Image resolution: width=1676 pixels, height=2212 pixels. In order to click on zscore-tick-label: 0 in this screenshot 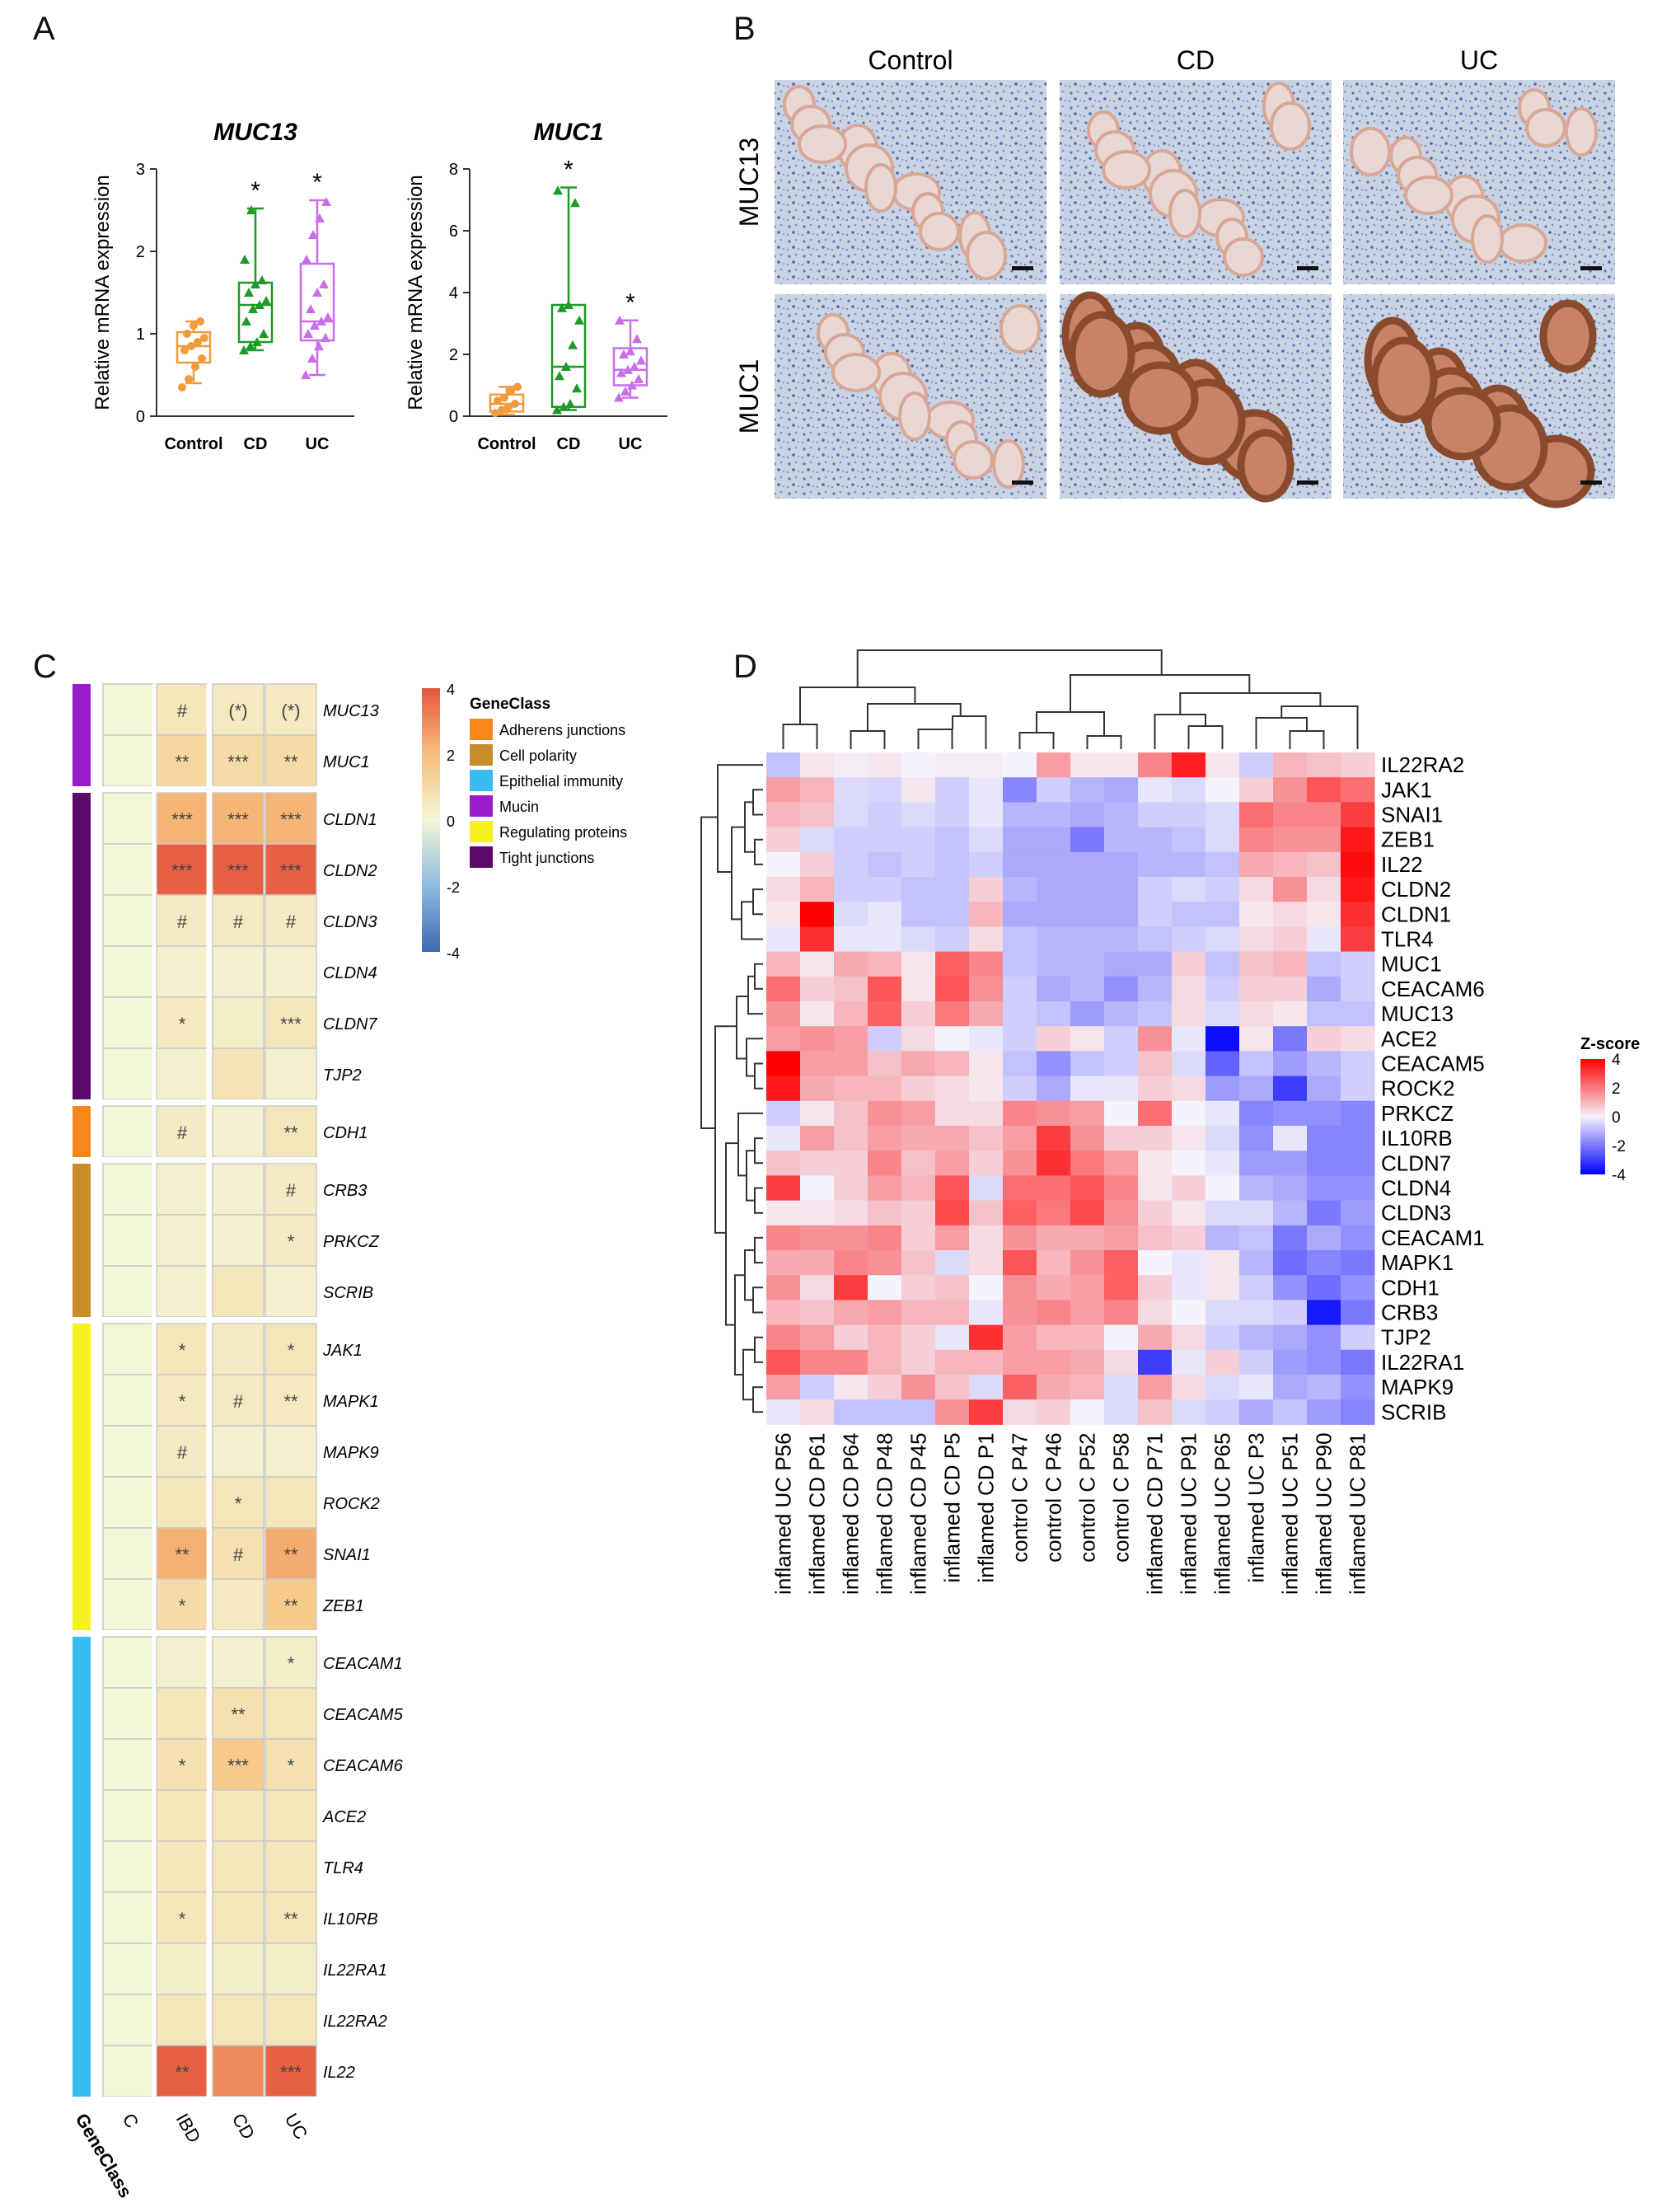, I will do `click(1616, 1118)`.